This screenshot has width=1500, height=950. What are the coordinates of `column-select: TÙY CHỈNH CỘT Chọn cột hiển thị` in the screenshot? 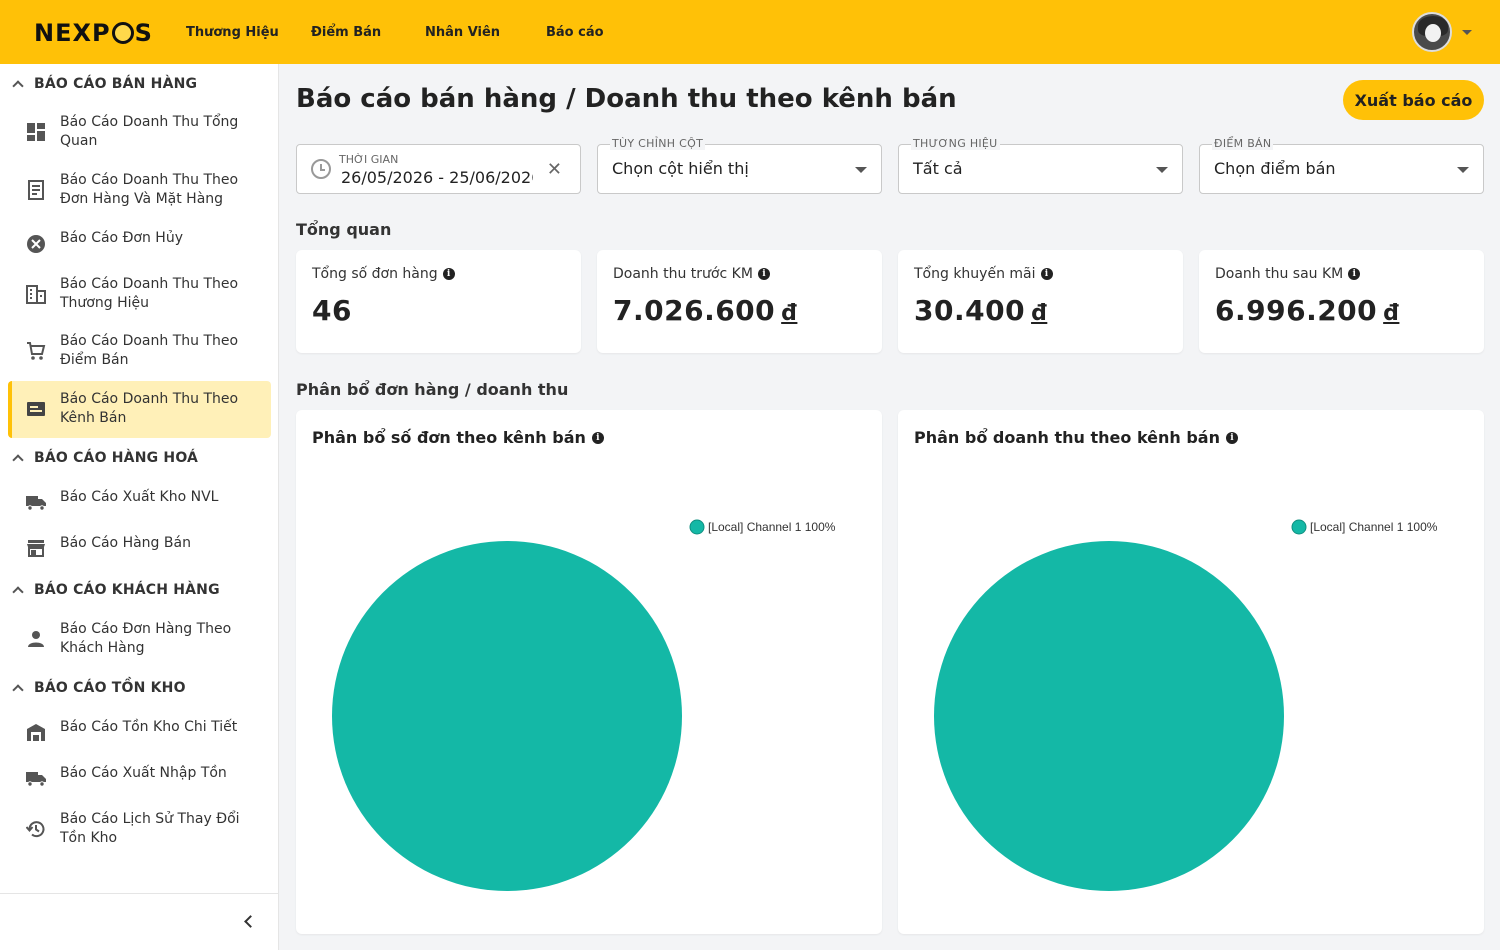 It's located at (739, 165).